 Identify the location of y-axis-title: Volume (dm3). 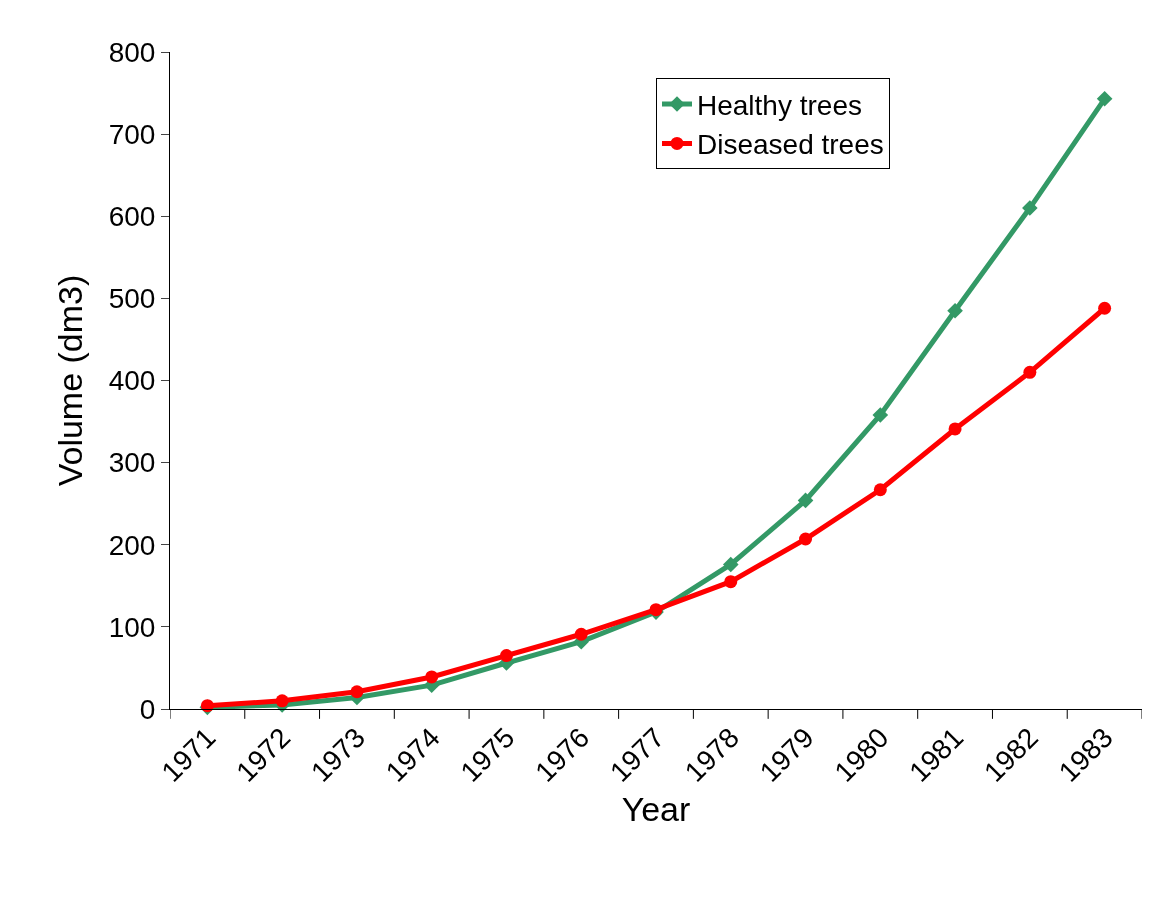
(70, 380).